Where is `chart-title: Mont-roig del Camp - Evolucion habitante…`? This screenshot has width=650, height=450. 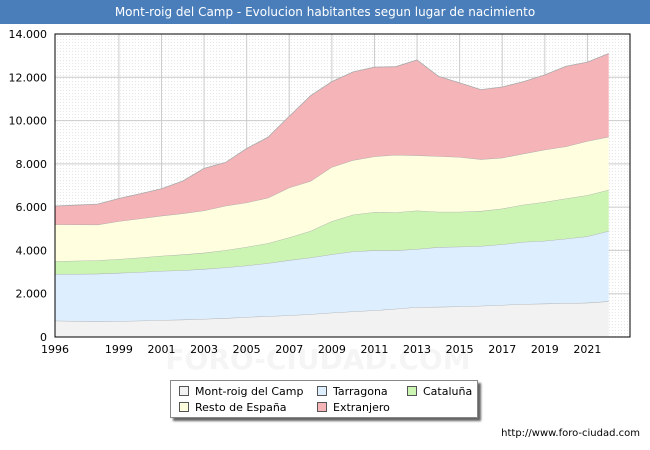 chart-title: Mont-roig del Camp - Evolucion habitante… is located at coordinates (325, 12).